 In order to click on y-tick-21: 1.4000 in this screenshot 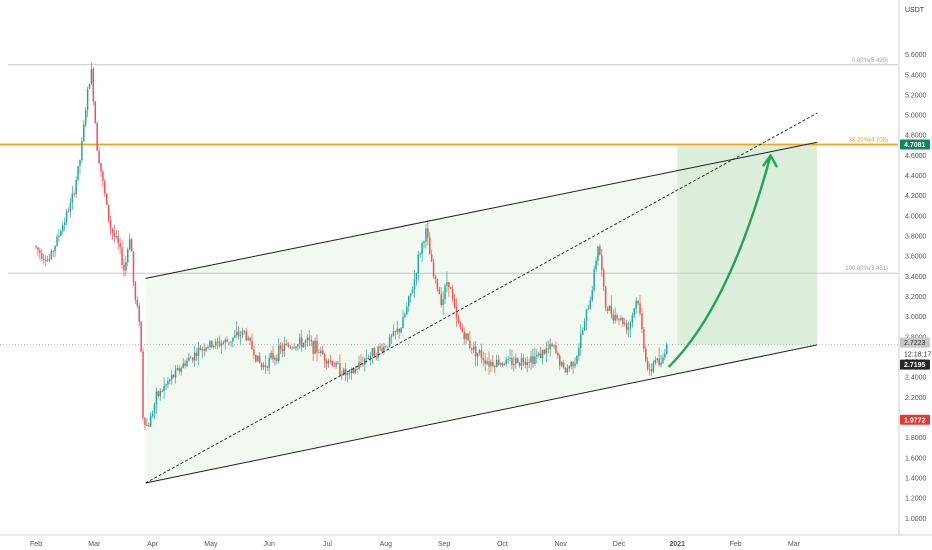, I will do `click(916, 478)`.